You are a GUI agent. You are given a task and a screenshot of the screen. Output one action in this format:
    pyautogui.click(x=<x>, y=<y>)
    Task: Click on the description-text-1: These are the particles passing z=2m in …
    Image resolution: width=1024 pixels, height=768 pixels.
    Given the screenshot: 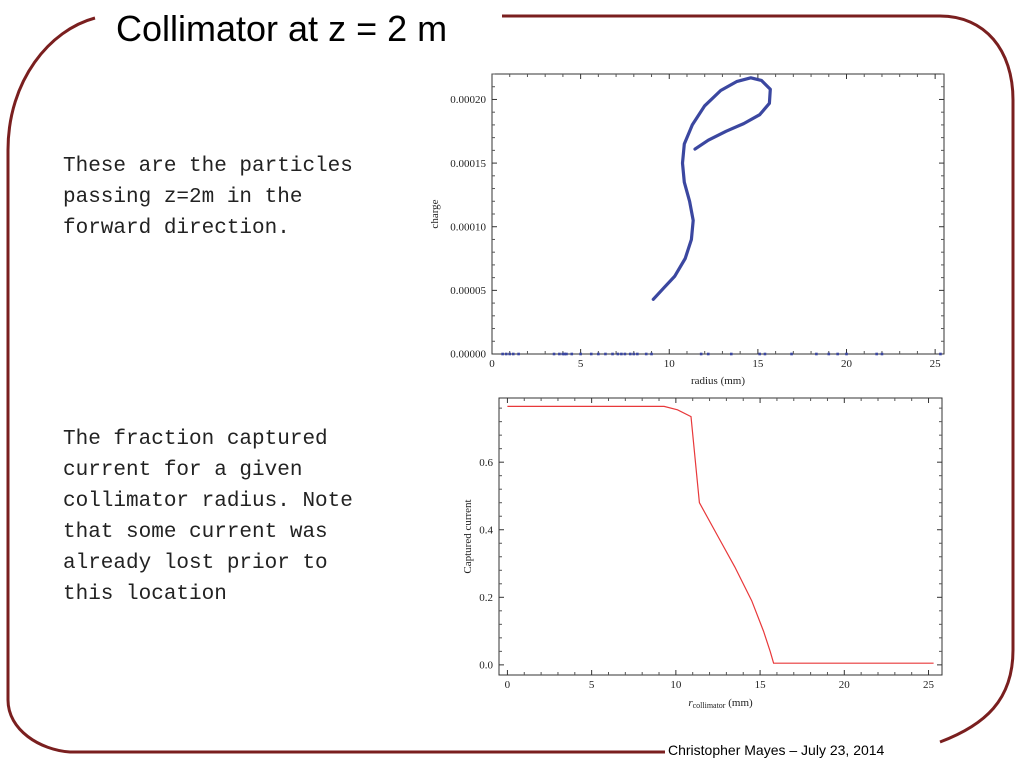 What is the action you would take?
    pyautogui.click(x=208, y=197)
    